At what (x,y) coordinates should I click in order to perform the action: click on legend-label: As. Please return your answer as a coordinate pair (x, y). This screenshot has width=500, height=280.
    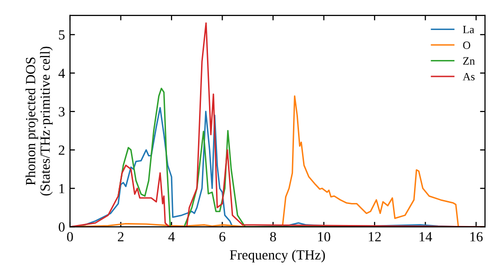
    Looking at the image, I should click on (468, 76).